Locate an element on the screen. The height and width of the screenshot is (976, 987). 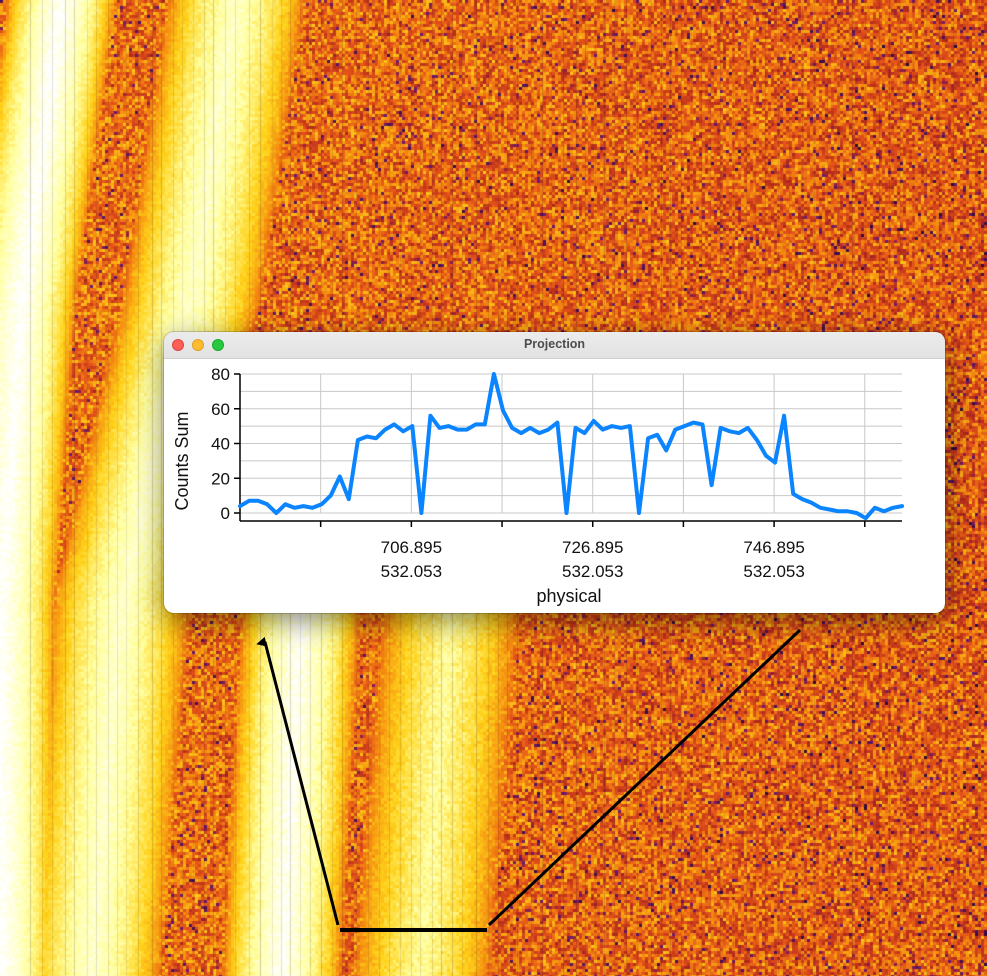
projection-width-line is located at coordinates (644, 777).